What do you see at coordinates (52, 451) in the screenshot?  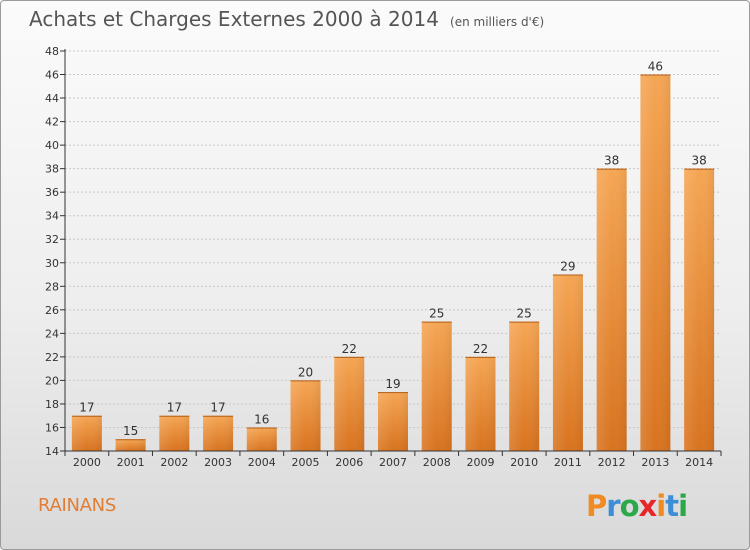 I see `y-tick-label: 14` at bounding box center [52, 451].